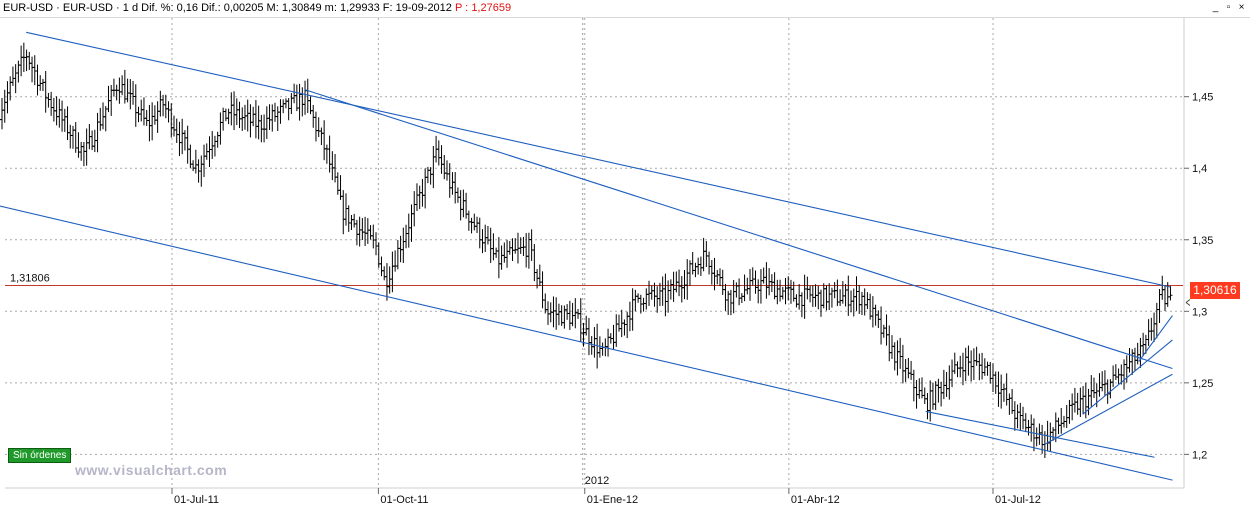  What do you see at coordinates (1202, 384) in the screenshot?
I see `y-tick-label: 1,25` at bounding box center [1202, 384].